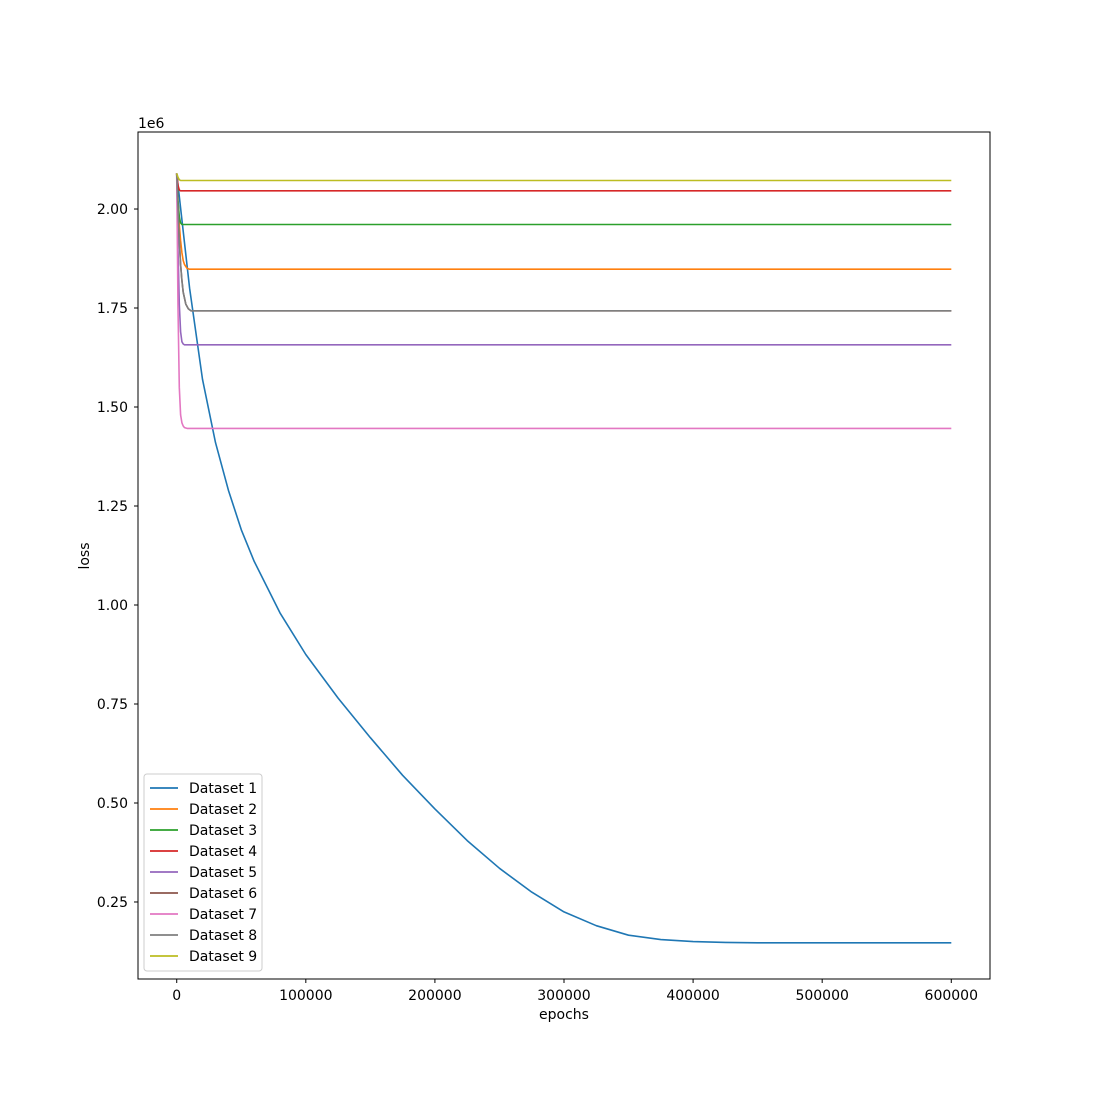  What do you see at coordinates (112, 507) in the screenshot?
I see `y-tick-label: 1.25` at bounding box center [112, 507].